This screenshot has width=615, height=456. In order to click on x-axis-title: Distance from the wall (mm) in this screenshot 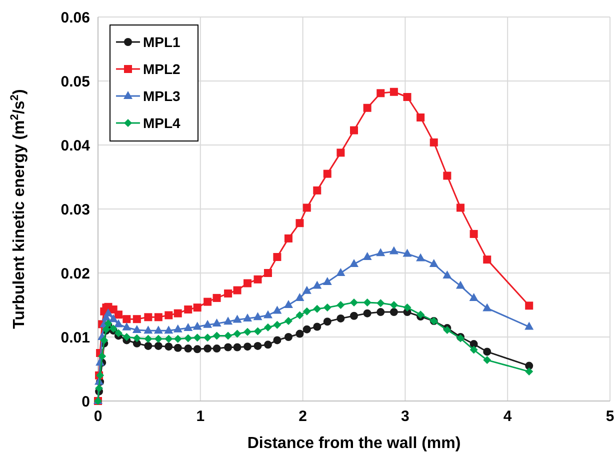, I will do `click(354, 443)`.